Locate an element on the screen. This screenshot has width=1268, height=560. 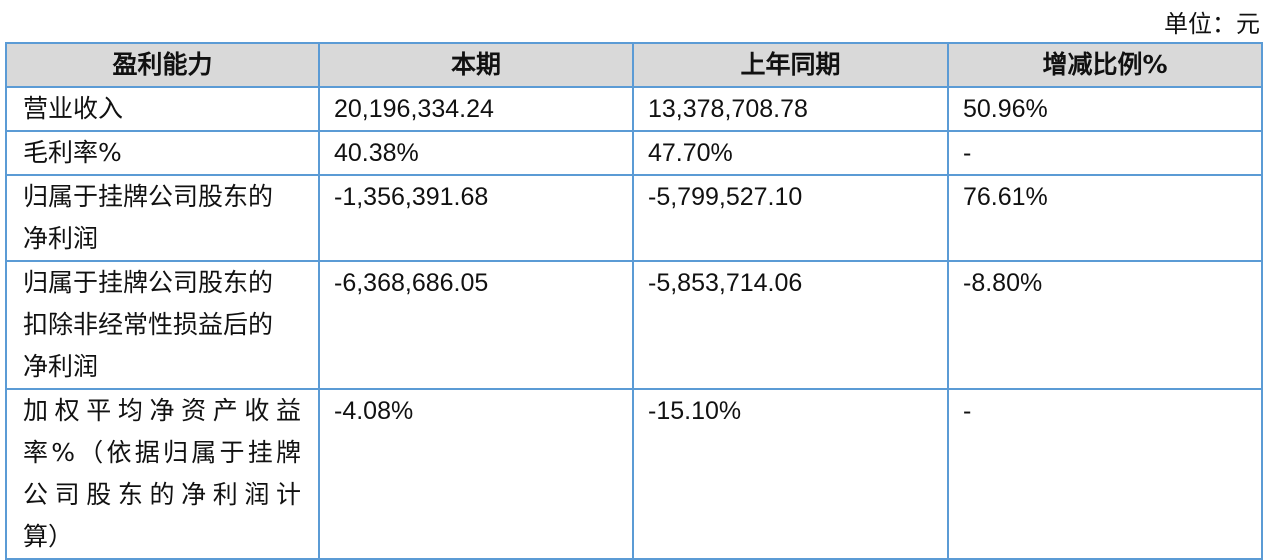
current-value: 40.38% is located at coordinates (476, 153).